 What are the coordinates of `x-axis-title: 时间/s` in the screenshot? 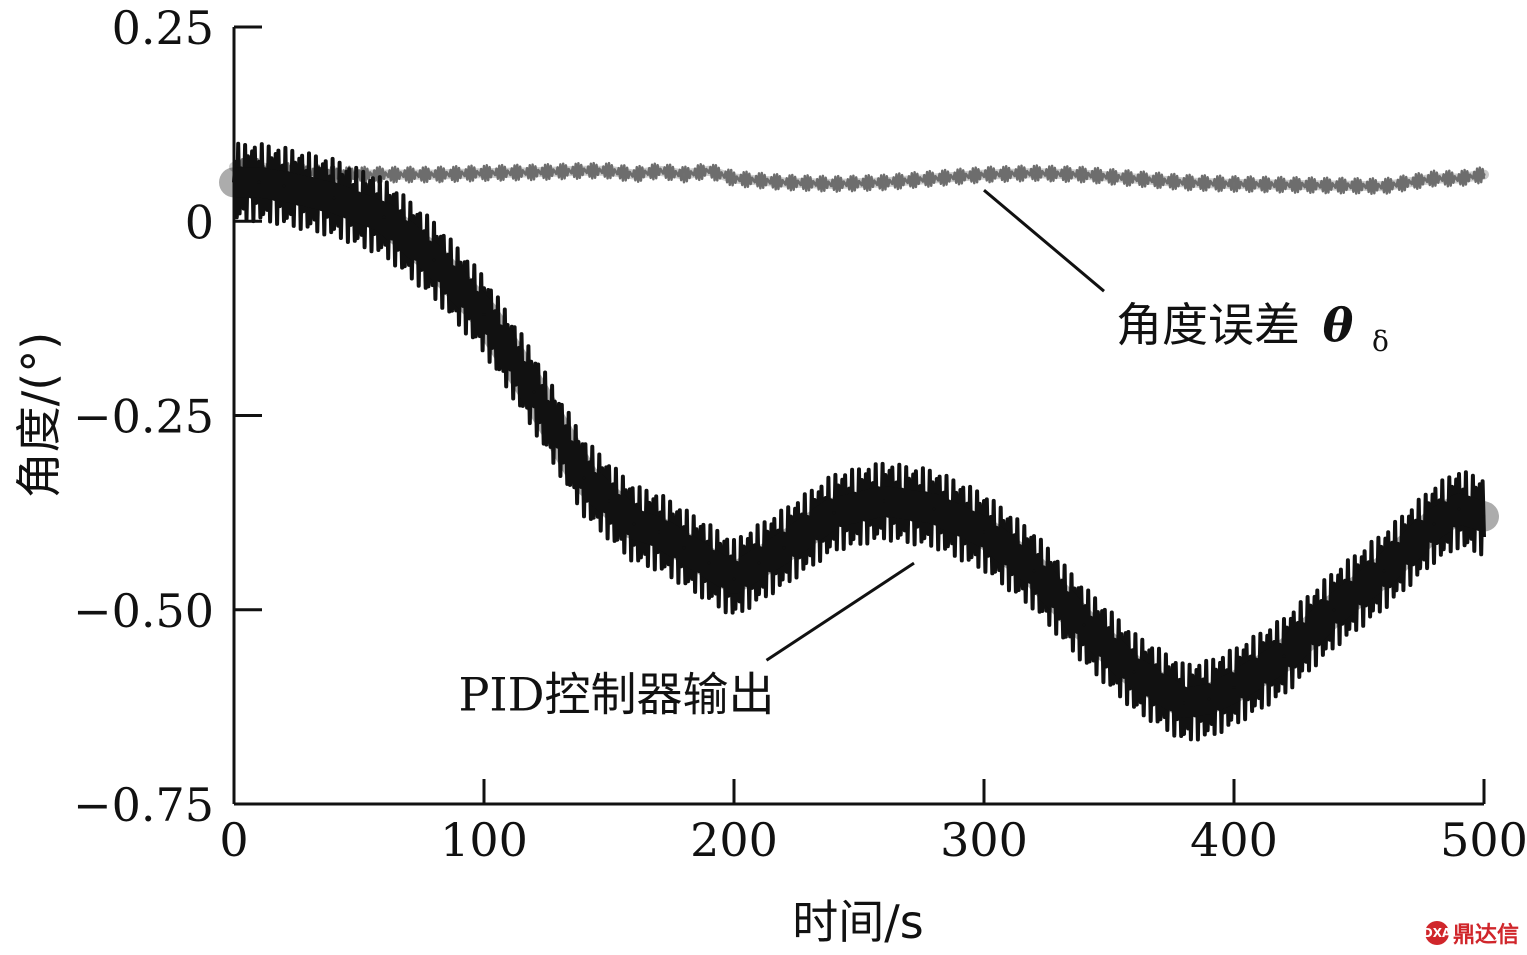 It's located at (857, 922).